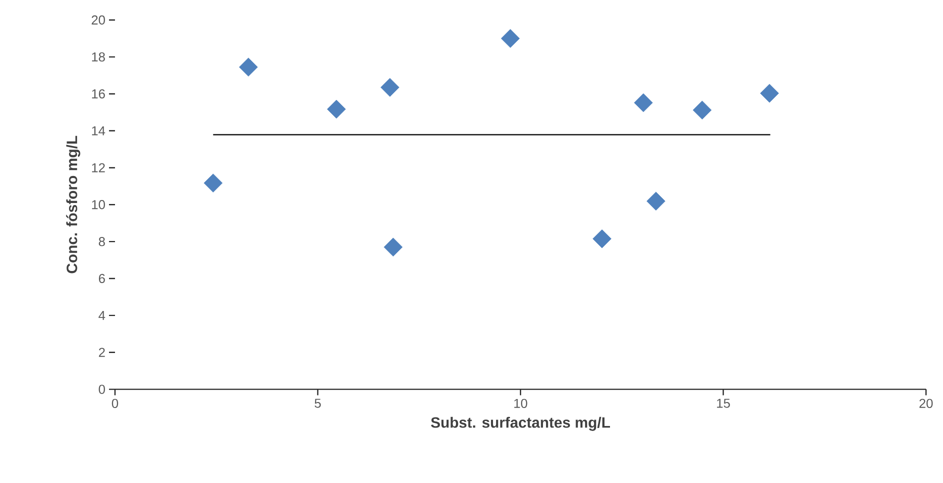 Image resolution: width=943 pixels, height=483 pixels. Describe the element at coordinates (317, 403) in the screenshot. I see `x-tick-label: 5` at that location.